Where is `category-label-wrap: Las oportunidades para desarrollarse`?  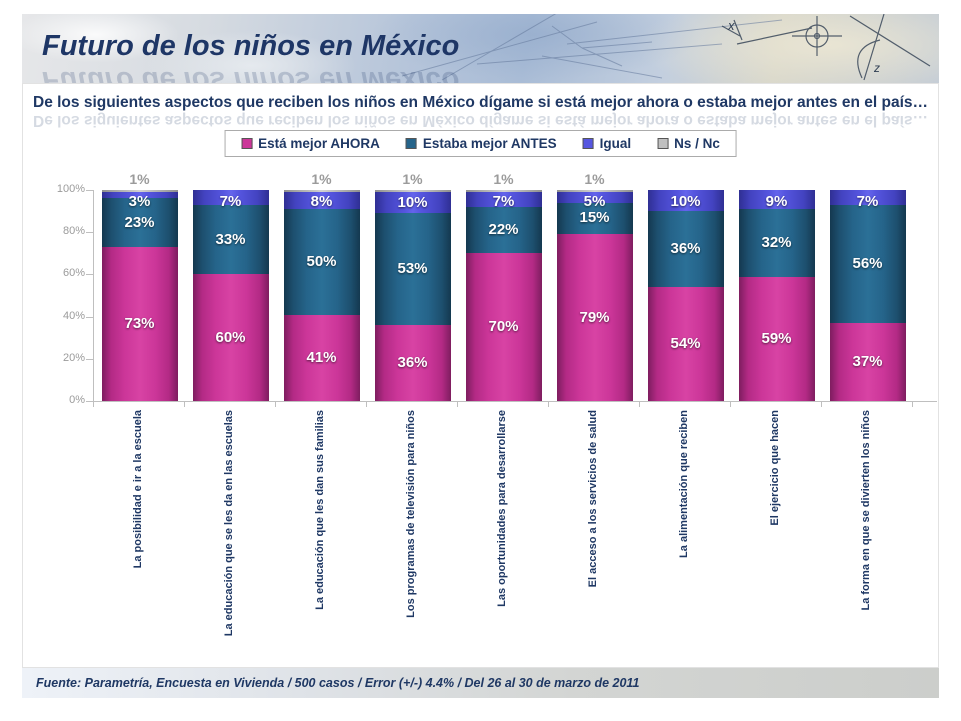
category-label-wrap: Las oportunidades para desarrollarse is located at coordinates (502, 534).